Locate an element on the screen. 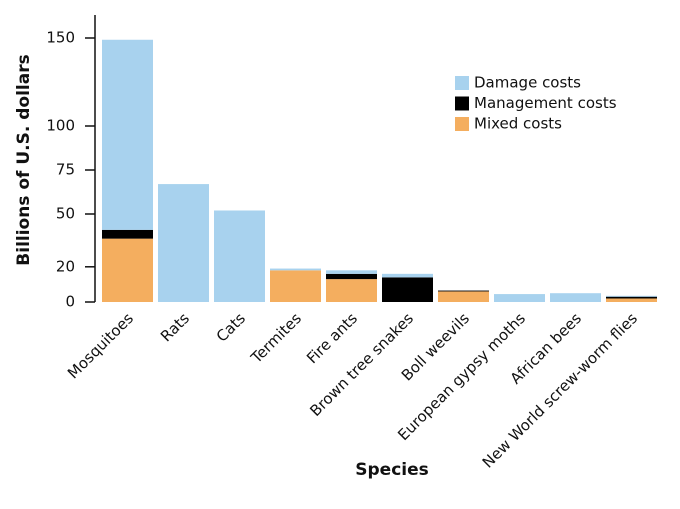 The height and width of the screenshot is (509, 680). x-axis-title: Species is located at coordinates (392, 470).